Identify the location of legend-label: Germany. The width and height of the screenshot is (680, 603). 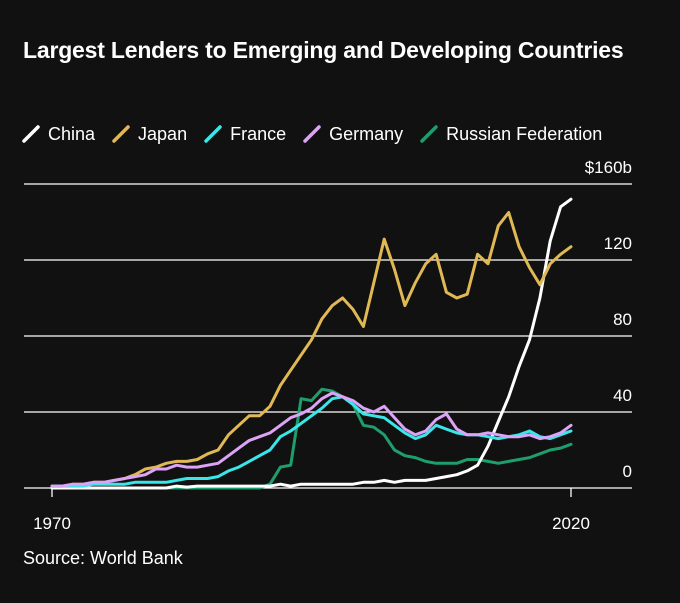
(366, 133).